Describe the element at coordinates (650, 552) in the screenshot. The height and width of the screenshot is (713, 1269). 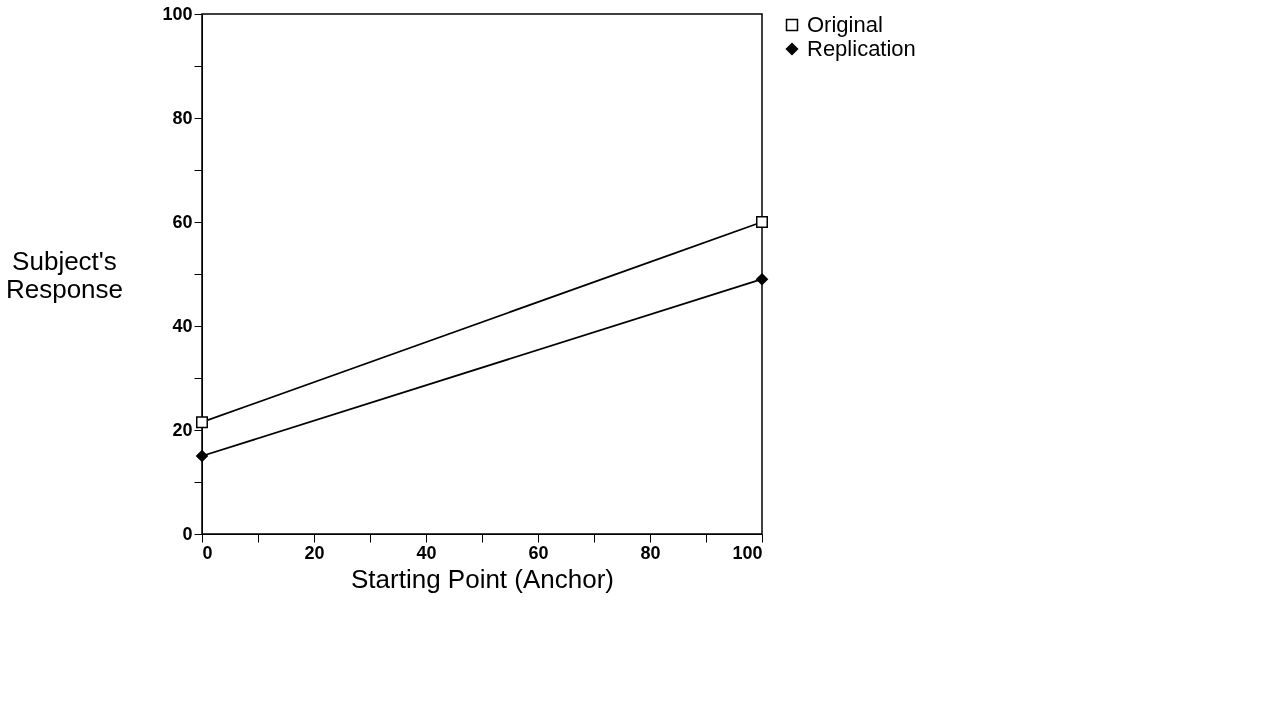
I see `x-tick-label: 80` at that location.